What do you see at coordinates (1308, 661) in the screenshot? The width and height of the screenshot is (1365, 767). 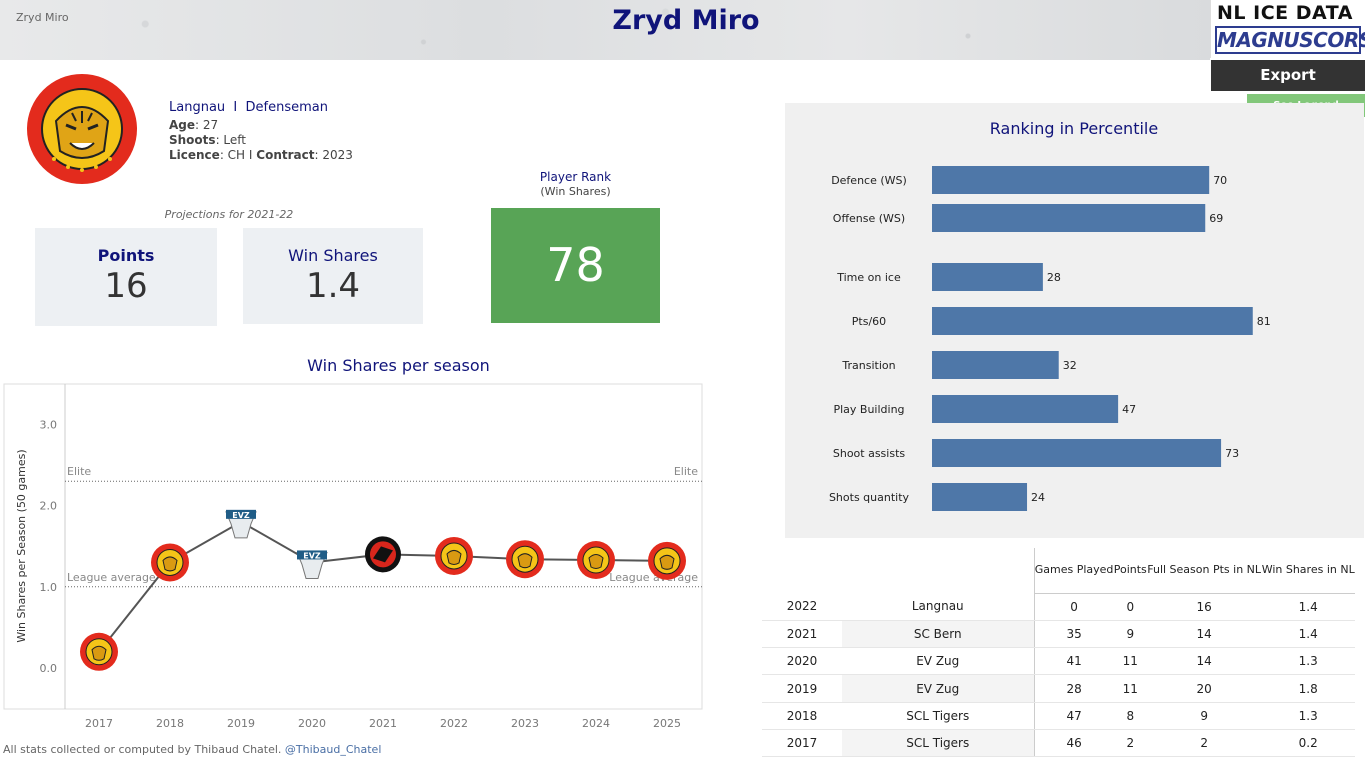 I see `table-cell: 1.3` at bounding box center [1308, 661].